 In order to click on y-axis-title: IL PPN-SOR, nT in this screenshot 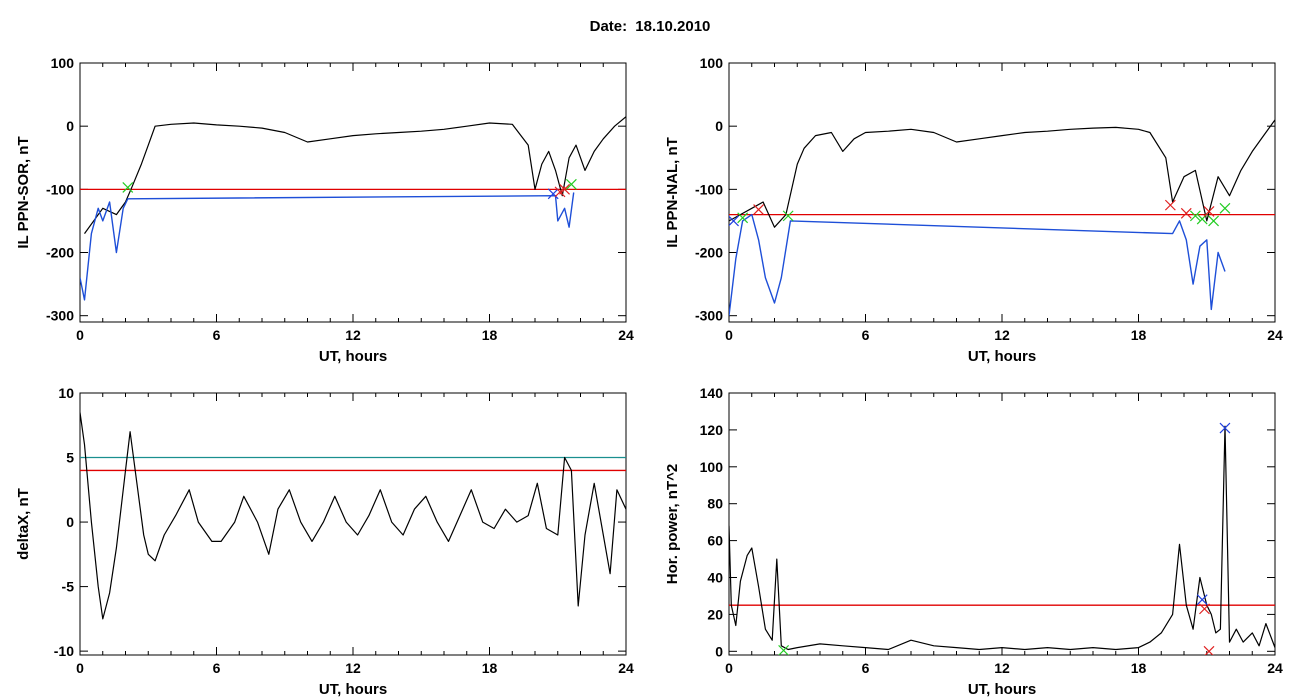, I will do `click(23, 192)`.